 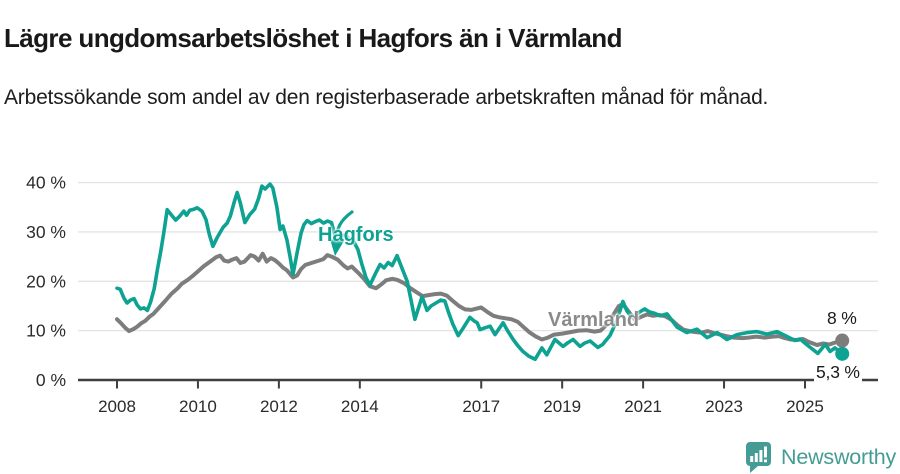 What do you see at coordinates (842, 340) in the screenshot?
I see `vrmland-end-dot` at bounding box center [842, 340].